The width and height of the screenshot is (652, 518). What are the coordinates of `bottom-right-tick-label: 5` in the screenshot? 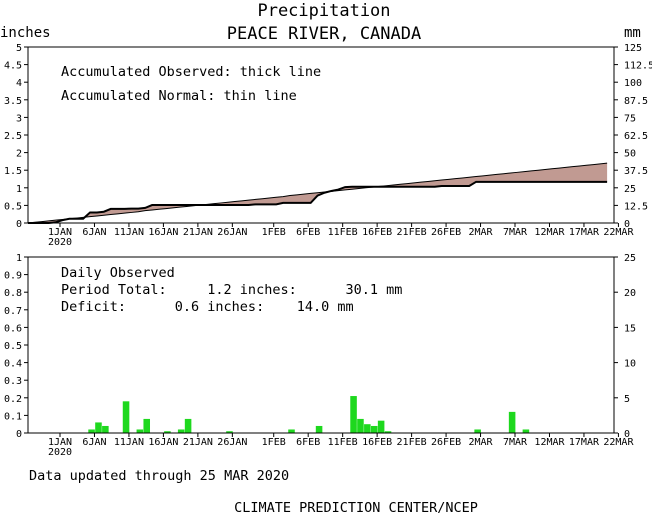 It's located at (627, 399).